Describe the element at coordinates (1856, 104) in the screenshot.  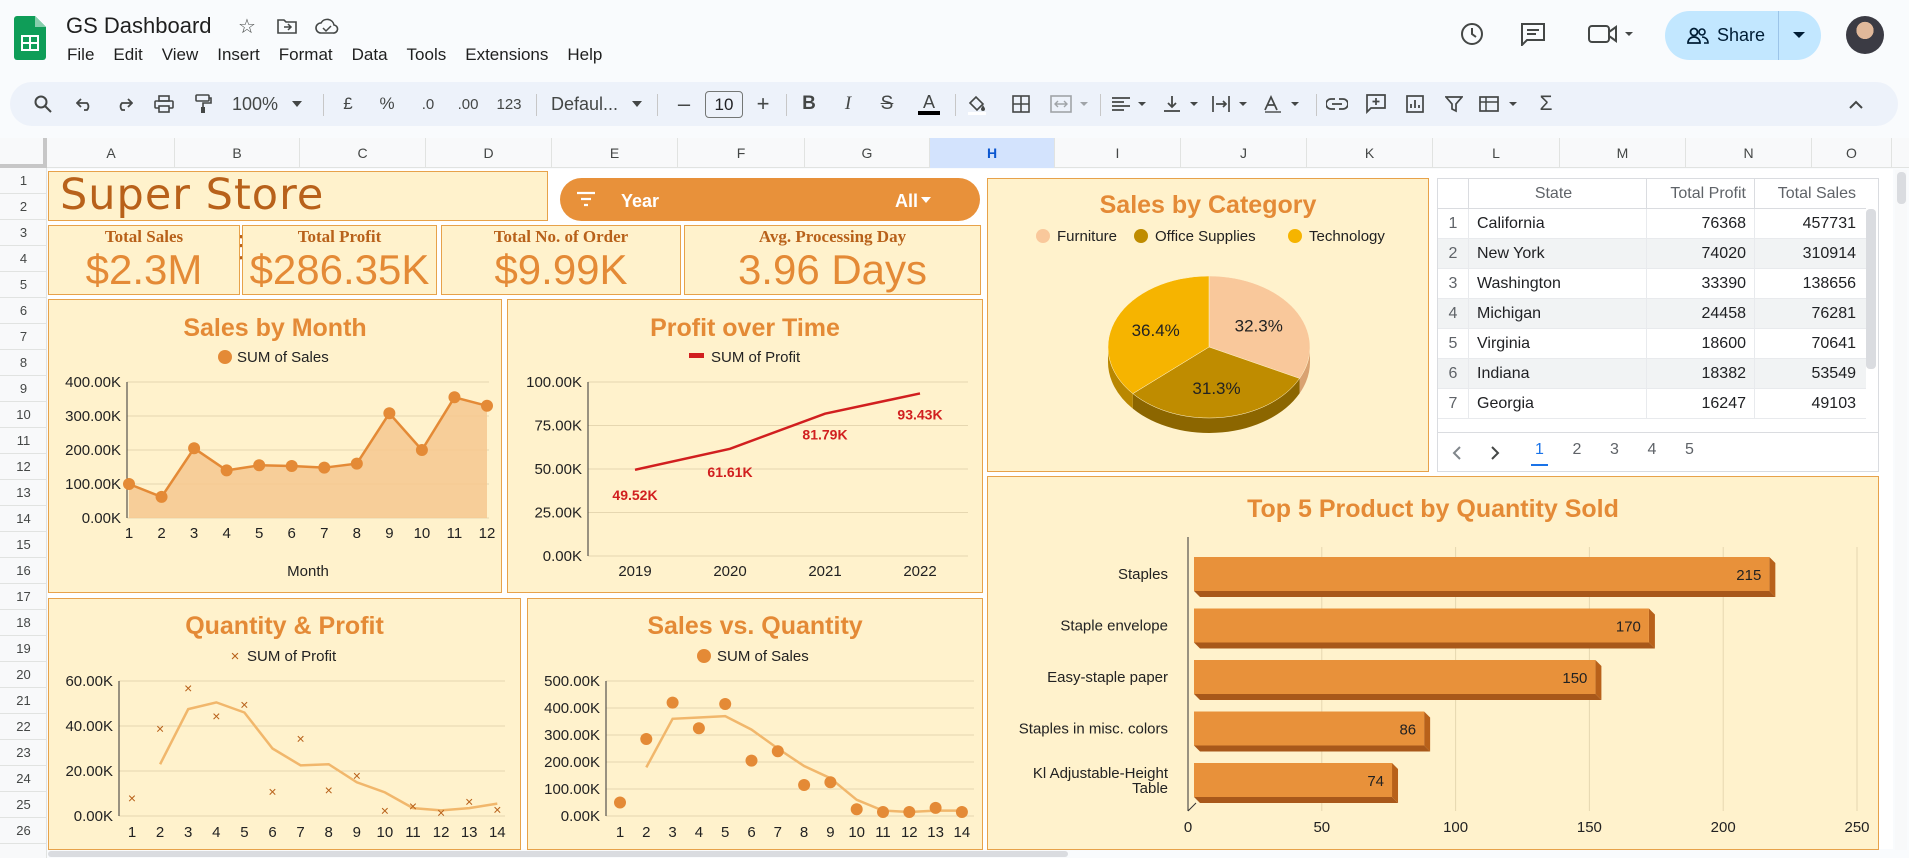
I see `collapse-toolbar-icon` at that location.